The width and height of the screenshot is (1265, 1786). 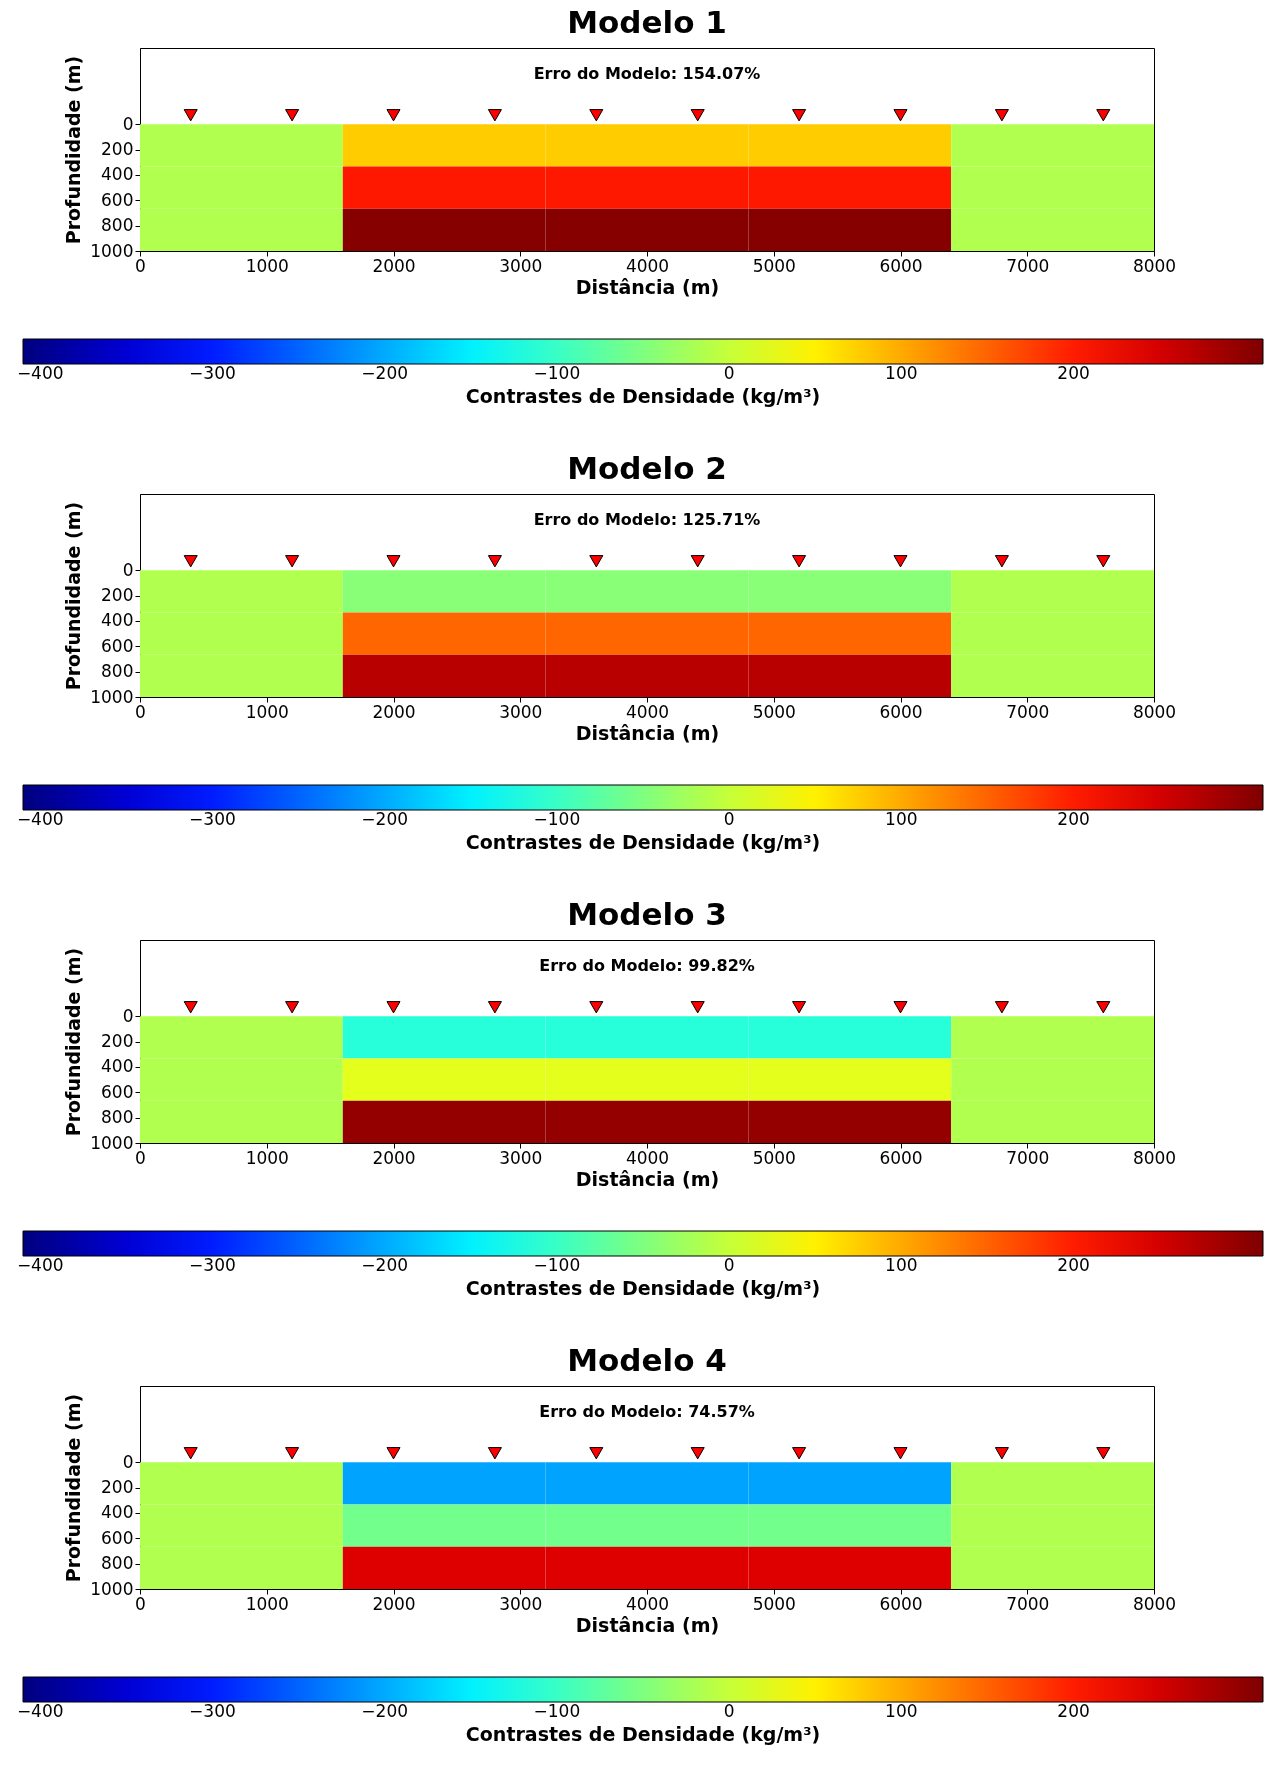 I want to click on annotation: Erro do Modelo: 154.07%, so click(x=647, y=73).